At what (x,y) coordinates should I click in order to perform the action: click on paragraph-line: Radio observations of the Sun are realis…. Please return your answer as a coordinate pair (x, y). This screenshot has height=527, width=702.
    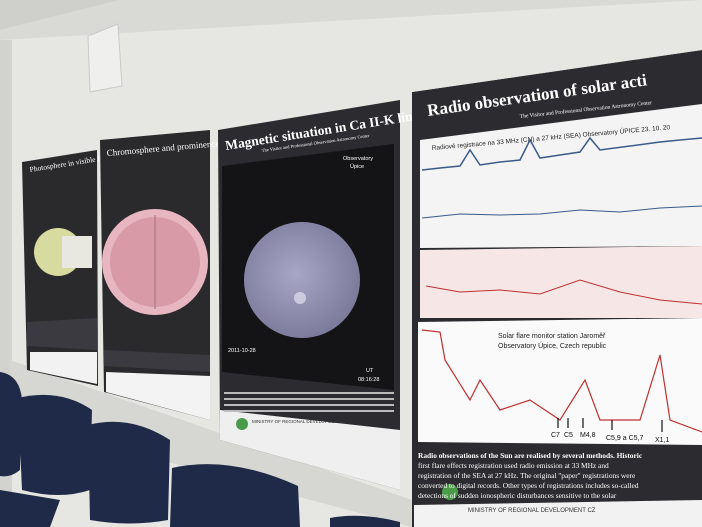
    Looking at the image, I should click on (530, 455).